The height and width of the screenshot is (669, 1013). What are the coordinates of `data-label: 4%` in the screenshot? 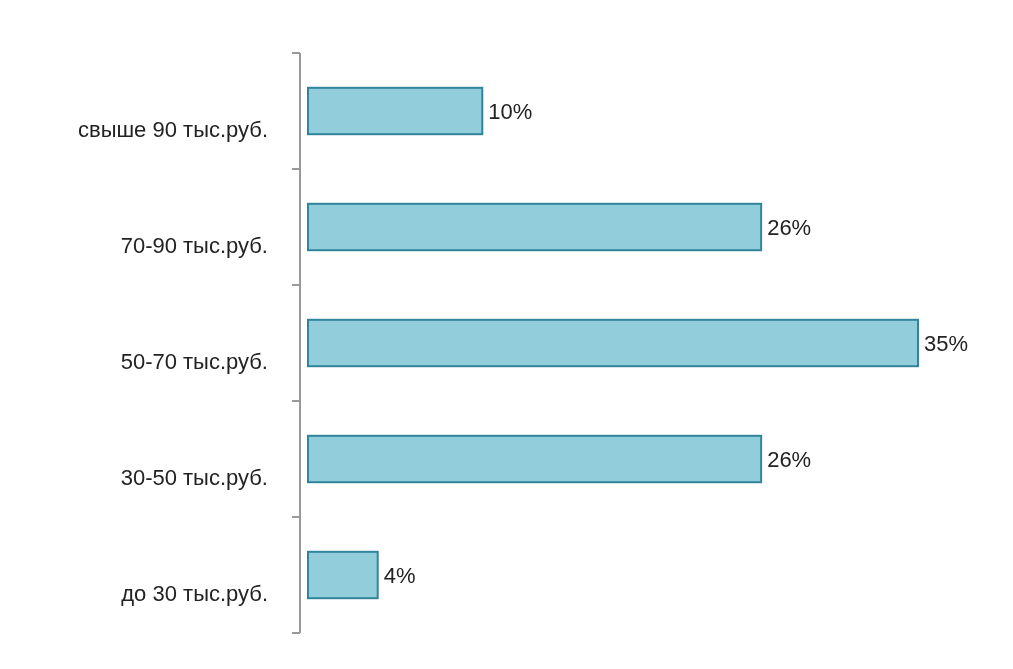 It's located at (399, 575).